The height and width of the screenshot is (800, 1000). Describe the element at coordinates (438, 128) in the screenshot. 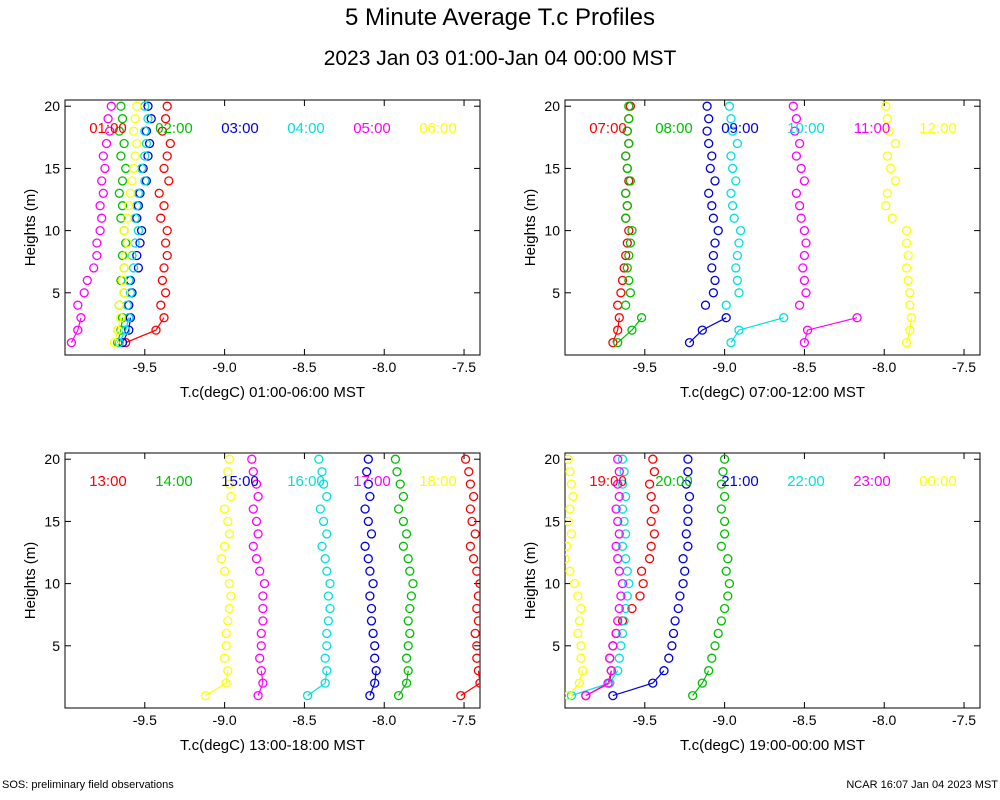

I see `legend-hour-label: 06:00` at that location.